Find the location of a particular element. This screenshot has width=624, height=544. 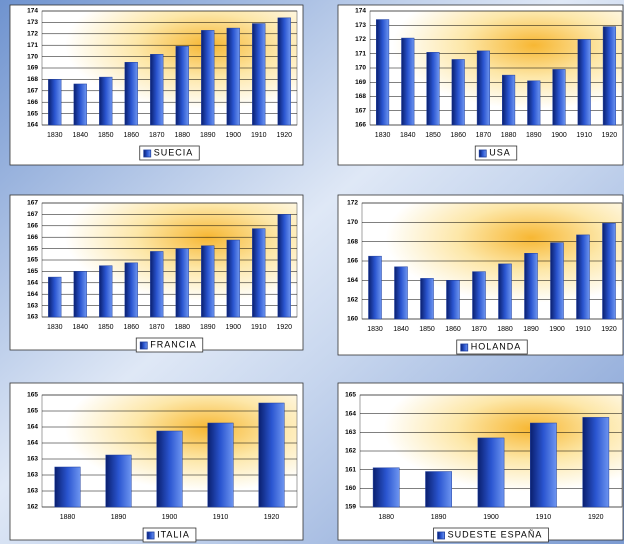

y-tick-label: 161 is located at coordinates (350, 469).